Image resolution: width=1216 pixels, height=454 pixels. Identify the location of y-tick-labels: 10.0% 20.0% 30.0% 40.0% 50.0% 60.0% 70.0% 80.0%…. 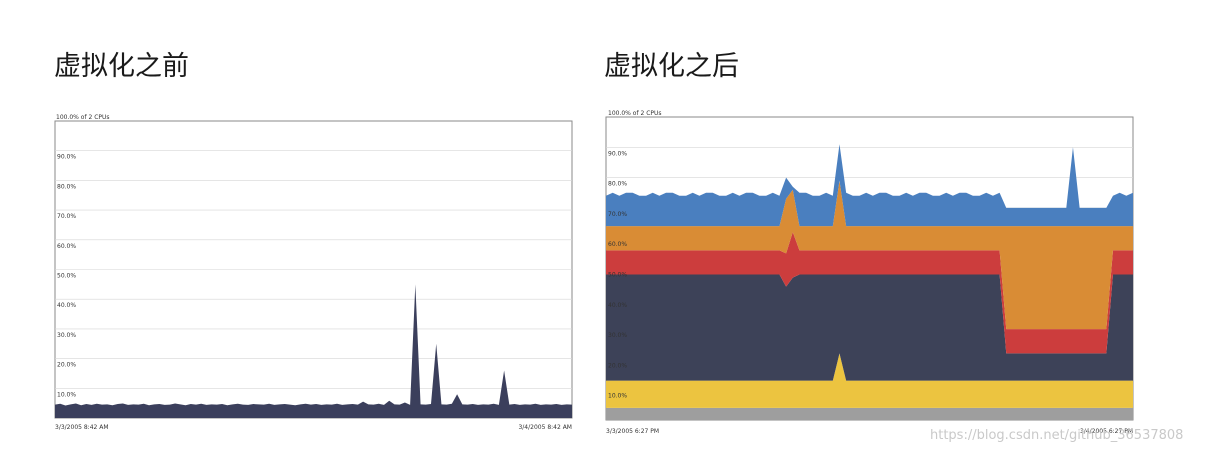
(66, 276).